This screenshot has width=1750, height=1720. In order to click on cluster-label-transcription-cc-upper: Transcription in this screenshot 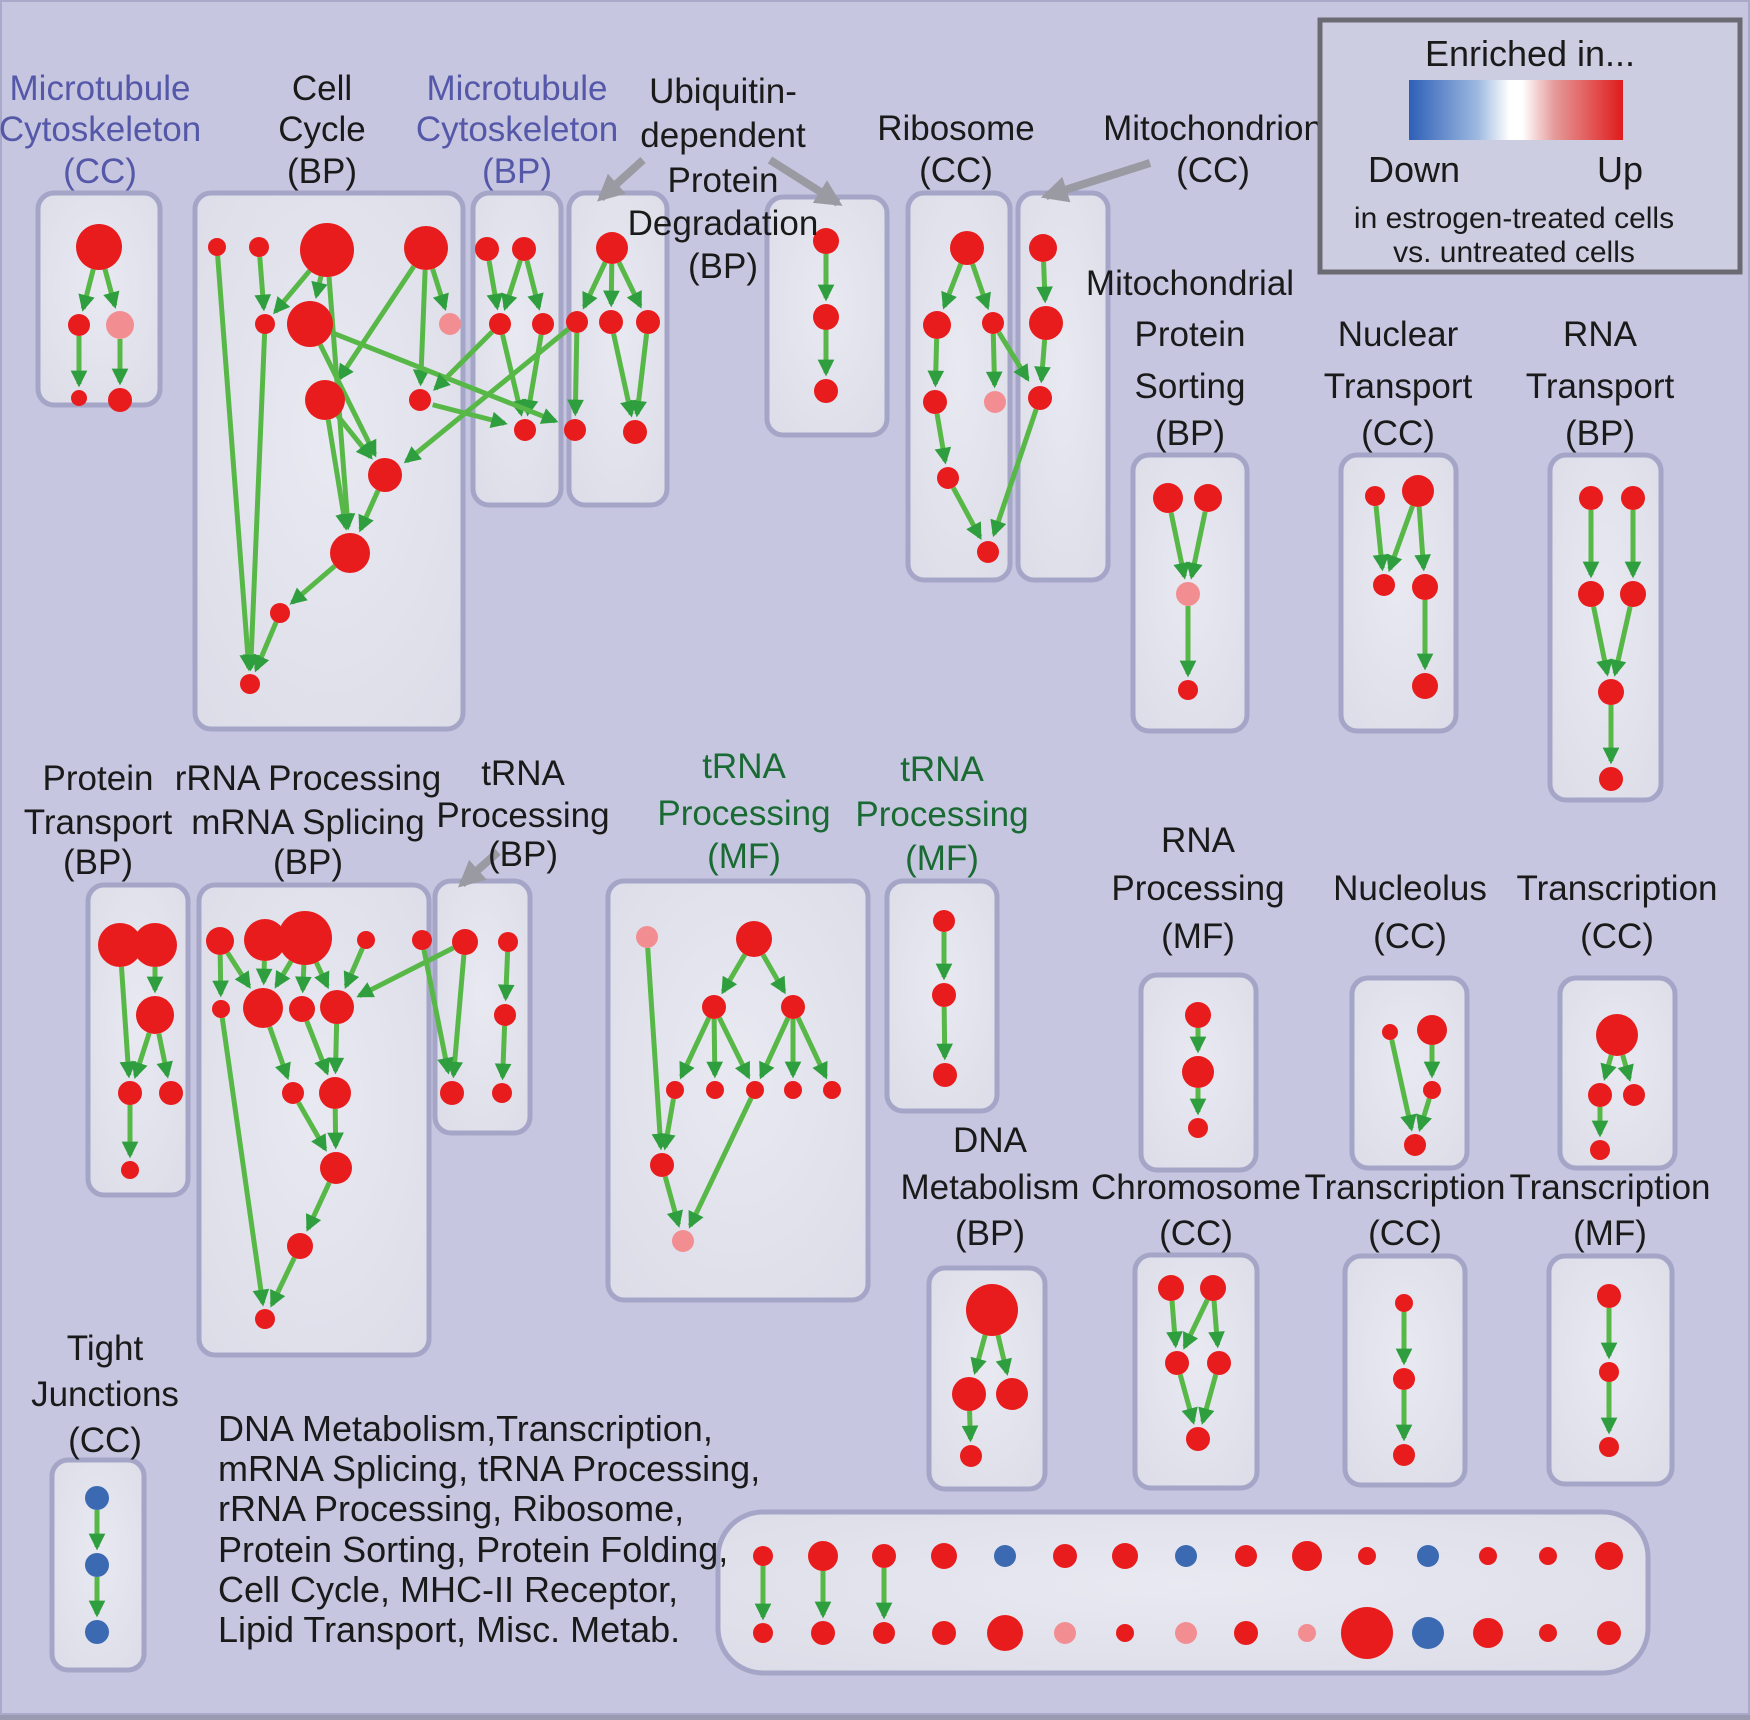, I will do `click(1617, 888)`.